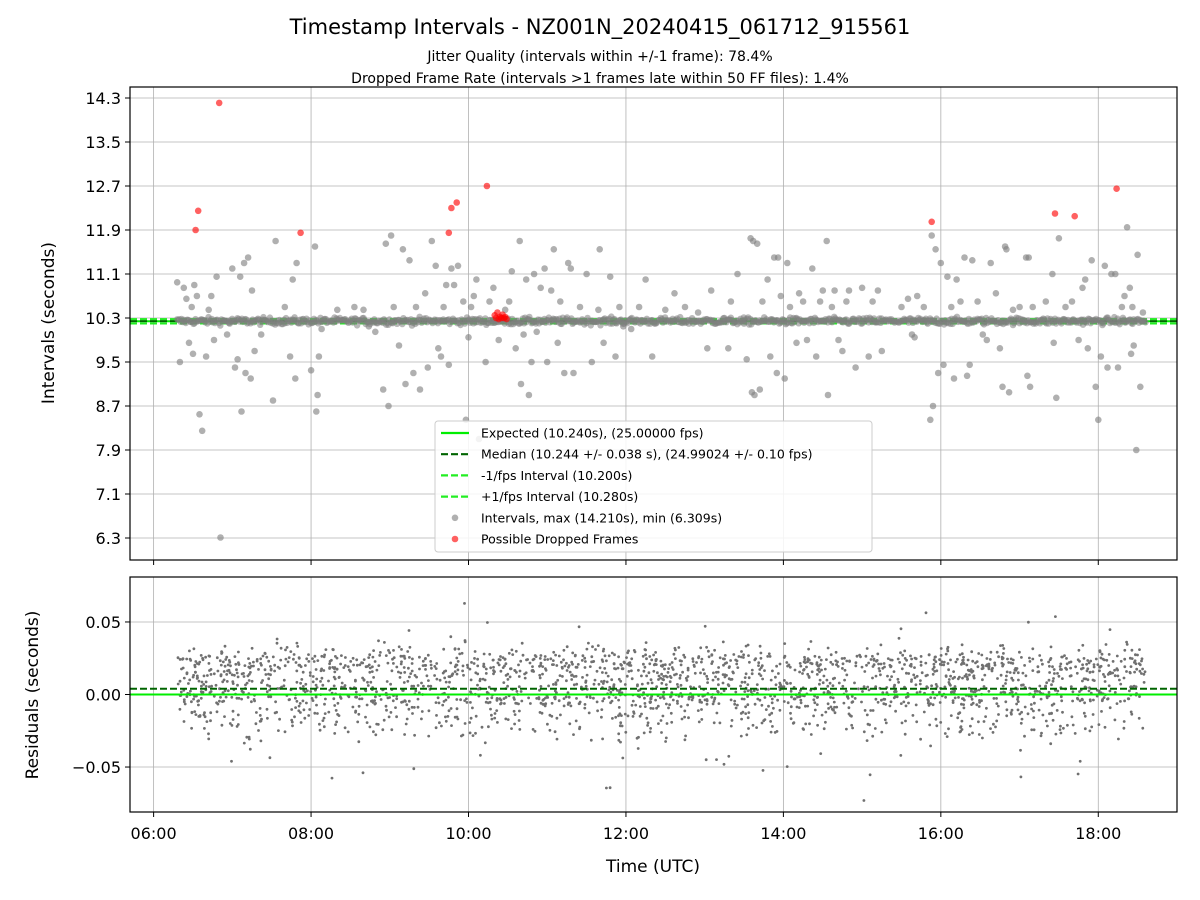 This screenshot has width=1200, height=900. What do you see at coordinates (198, 211) in the screenshot?
I see `dropped-frame-point` at bounding box center [198, 211].